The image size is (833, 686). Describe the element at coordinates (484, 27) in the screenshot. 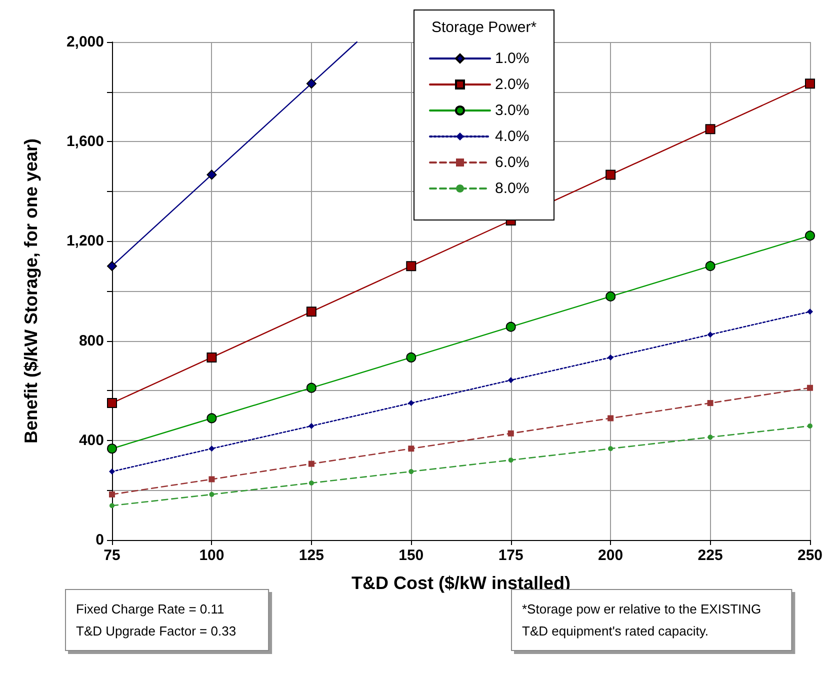

I see `legend-title: Storage Power*` at that location.